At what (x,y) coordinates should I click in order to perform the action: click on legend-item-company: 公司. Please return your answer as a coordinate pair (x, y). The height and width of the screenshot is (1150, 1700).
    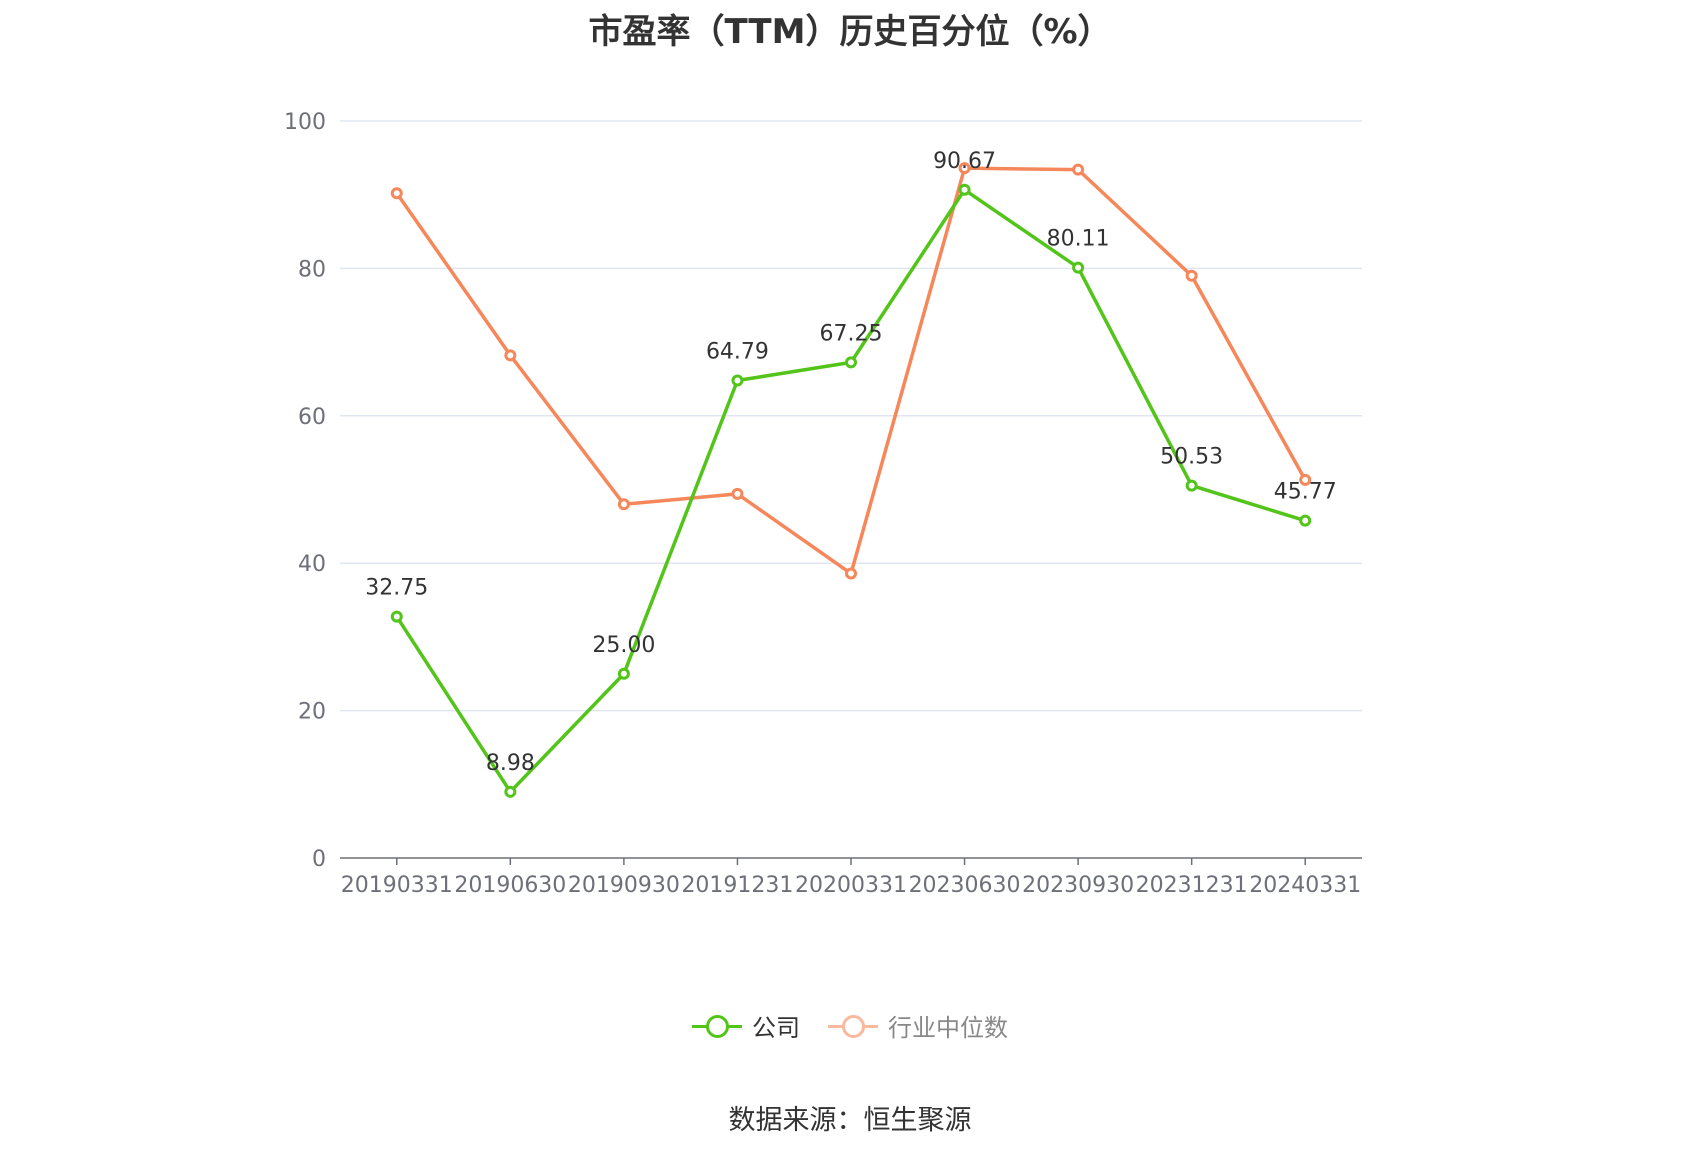
    Looking at the image, I should click on (746, 1025).